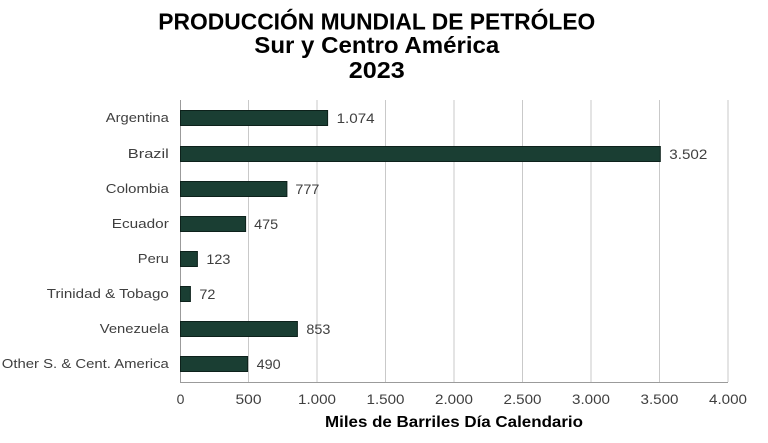 This screenshot has width=768, height=443. Describe the element at coordinates (728, 399) in the screenshot. I see `svg-text: 4.000` at that location.